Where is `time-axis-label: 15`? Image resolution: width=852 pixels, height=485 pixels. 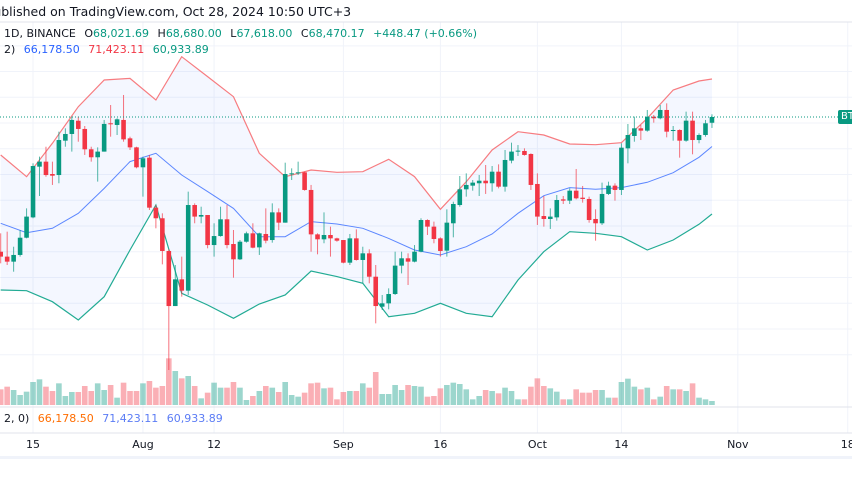 time-axis-label: 15 is located at coordinates (33, 444).